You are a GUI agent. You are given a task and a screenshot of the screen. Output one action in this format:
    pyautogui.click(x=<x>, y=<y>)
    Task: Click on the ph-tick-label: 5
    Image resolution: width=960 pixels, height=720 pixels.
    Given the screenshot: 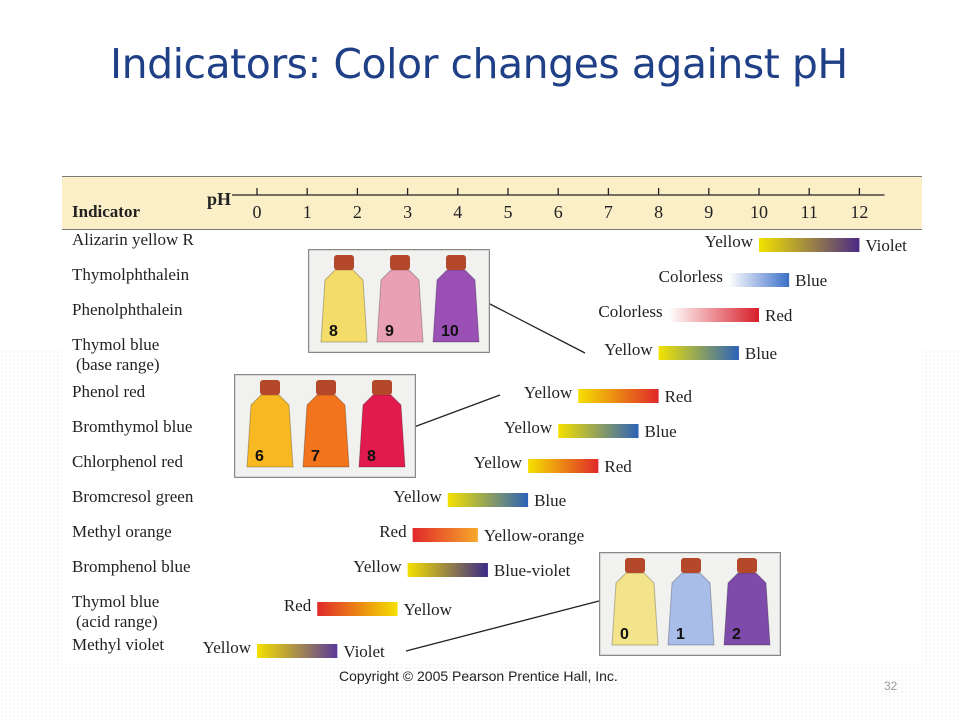 What is the action you would take?
    pyautogui.click(x=508, y=212)
    